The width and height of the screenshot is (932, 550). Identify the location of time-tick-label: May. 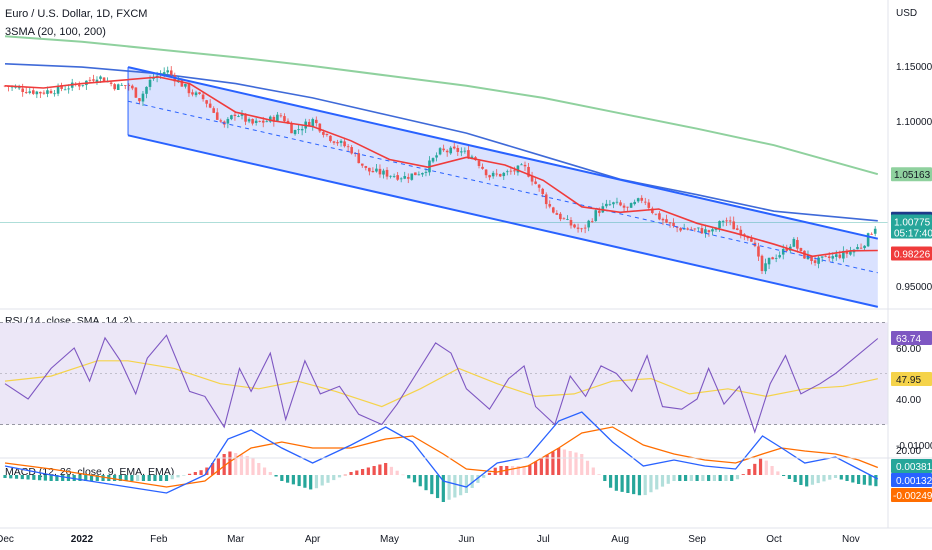
(389, 539).